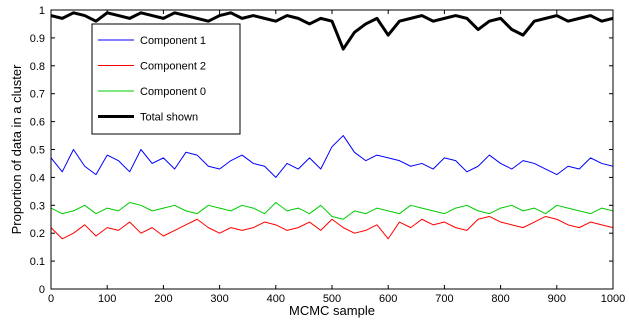  Describe the element at coordinates (37, 39) in the screenshot. I see `y-tick-label: 0.9` at that location.